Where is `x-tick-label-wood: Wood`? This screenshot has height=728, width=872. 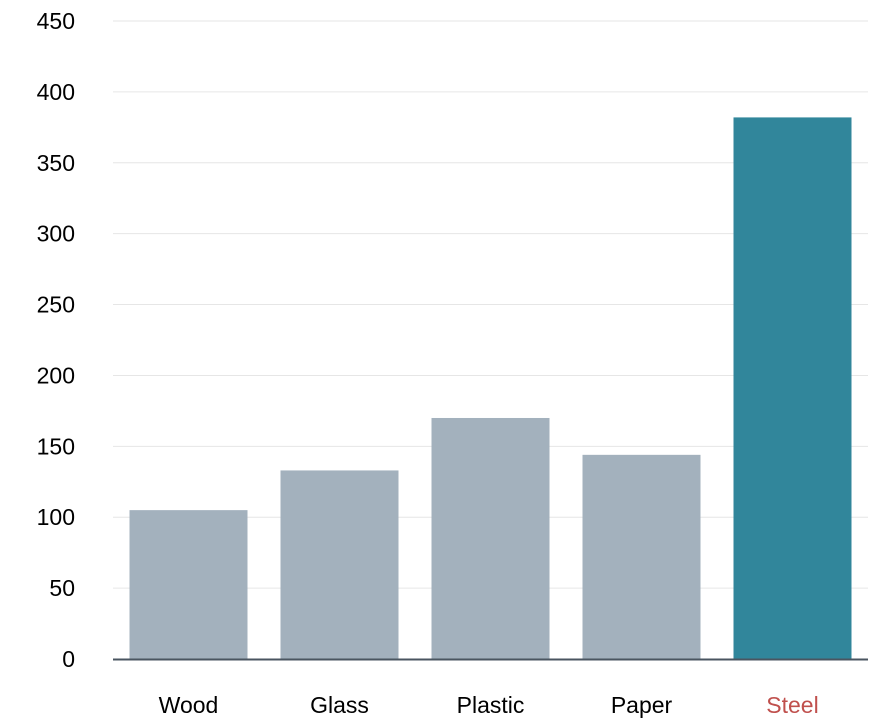
x-tick-label-wood: Wood is located at coordinates (189, 705).